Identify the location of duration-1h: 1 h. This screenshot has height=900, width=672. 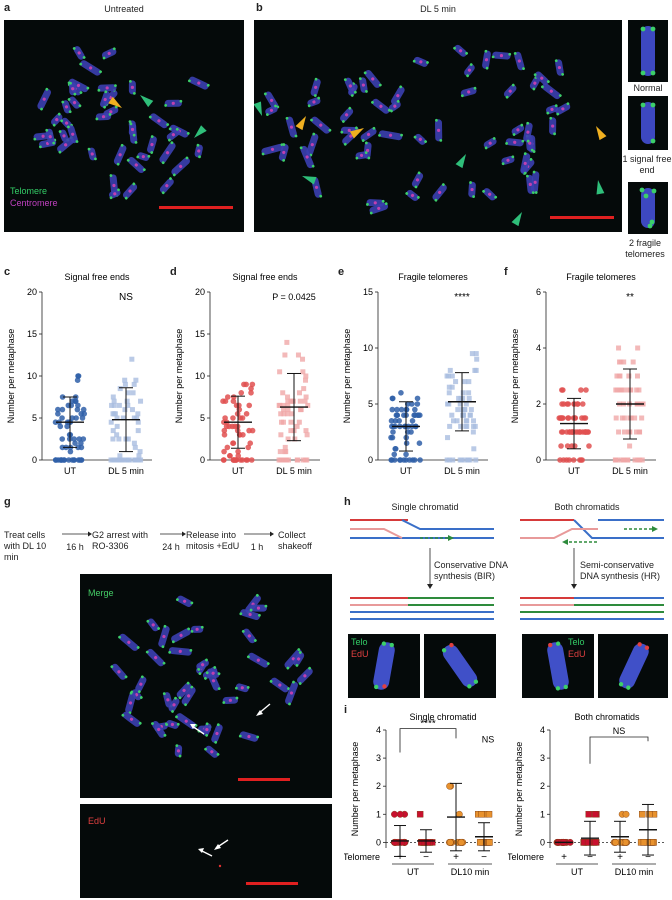
(257, 547).